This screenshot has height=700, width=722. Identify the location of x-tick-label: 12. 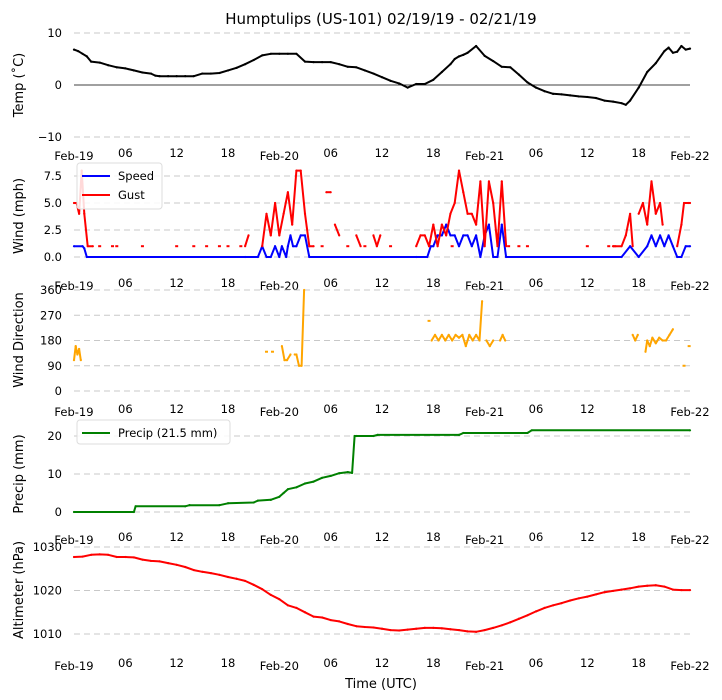
(587, 409).